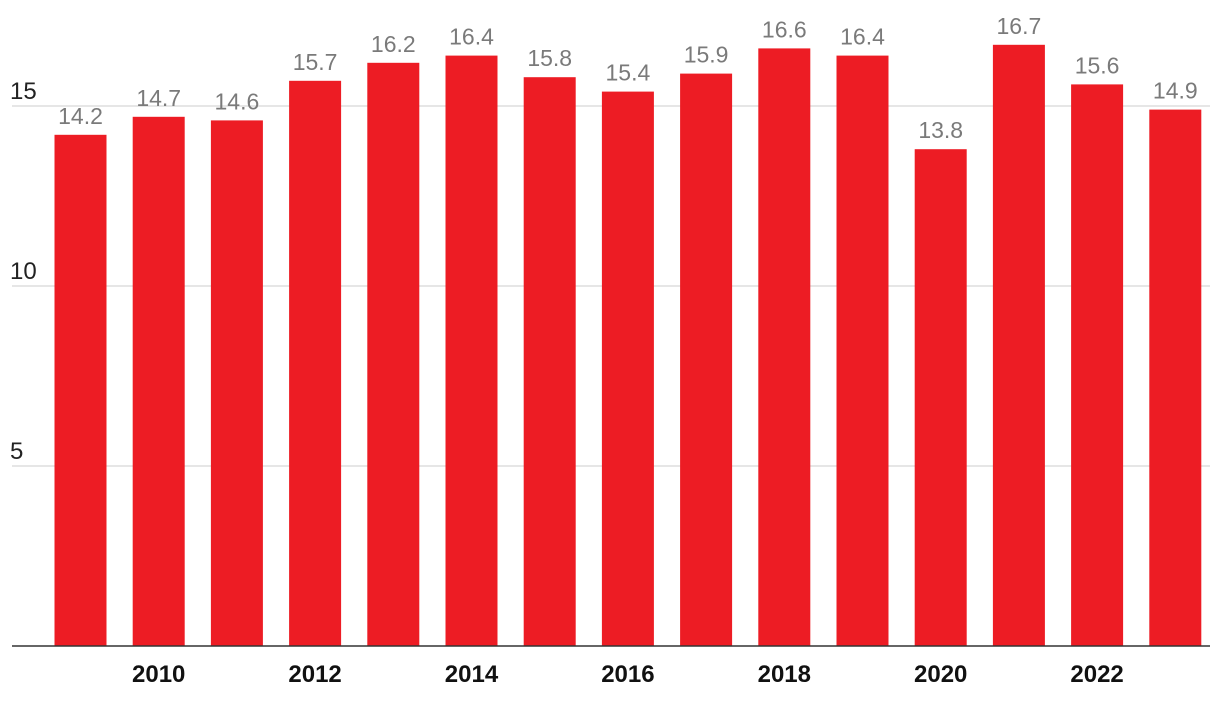 The image size is (1220, 702). Describe the element at coordinates (16, 451) in the screenshot. I see `y-tick-label: 5` at that location.